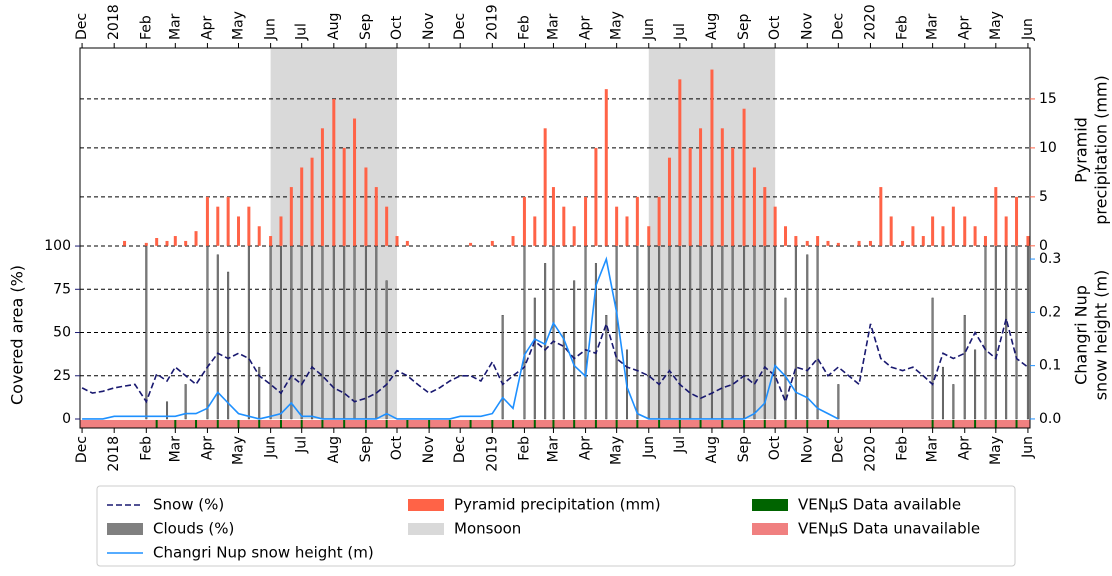  What do you see at coordinates (302, 445) in the screenshot?
I see `x-tick-label-bottom: Jul` at bounding box center [302, 445].